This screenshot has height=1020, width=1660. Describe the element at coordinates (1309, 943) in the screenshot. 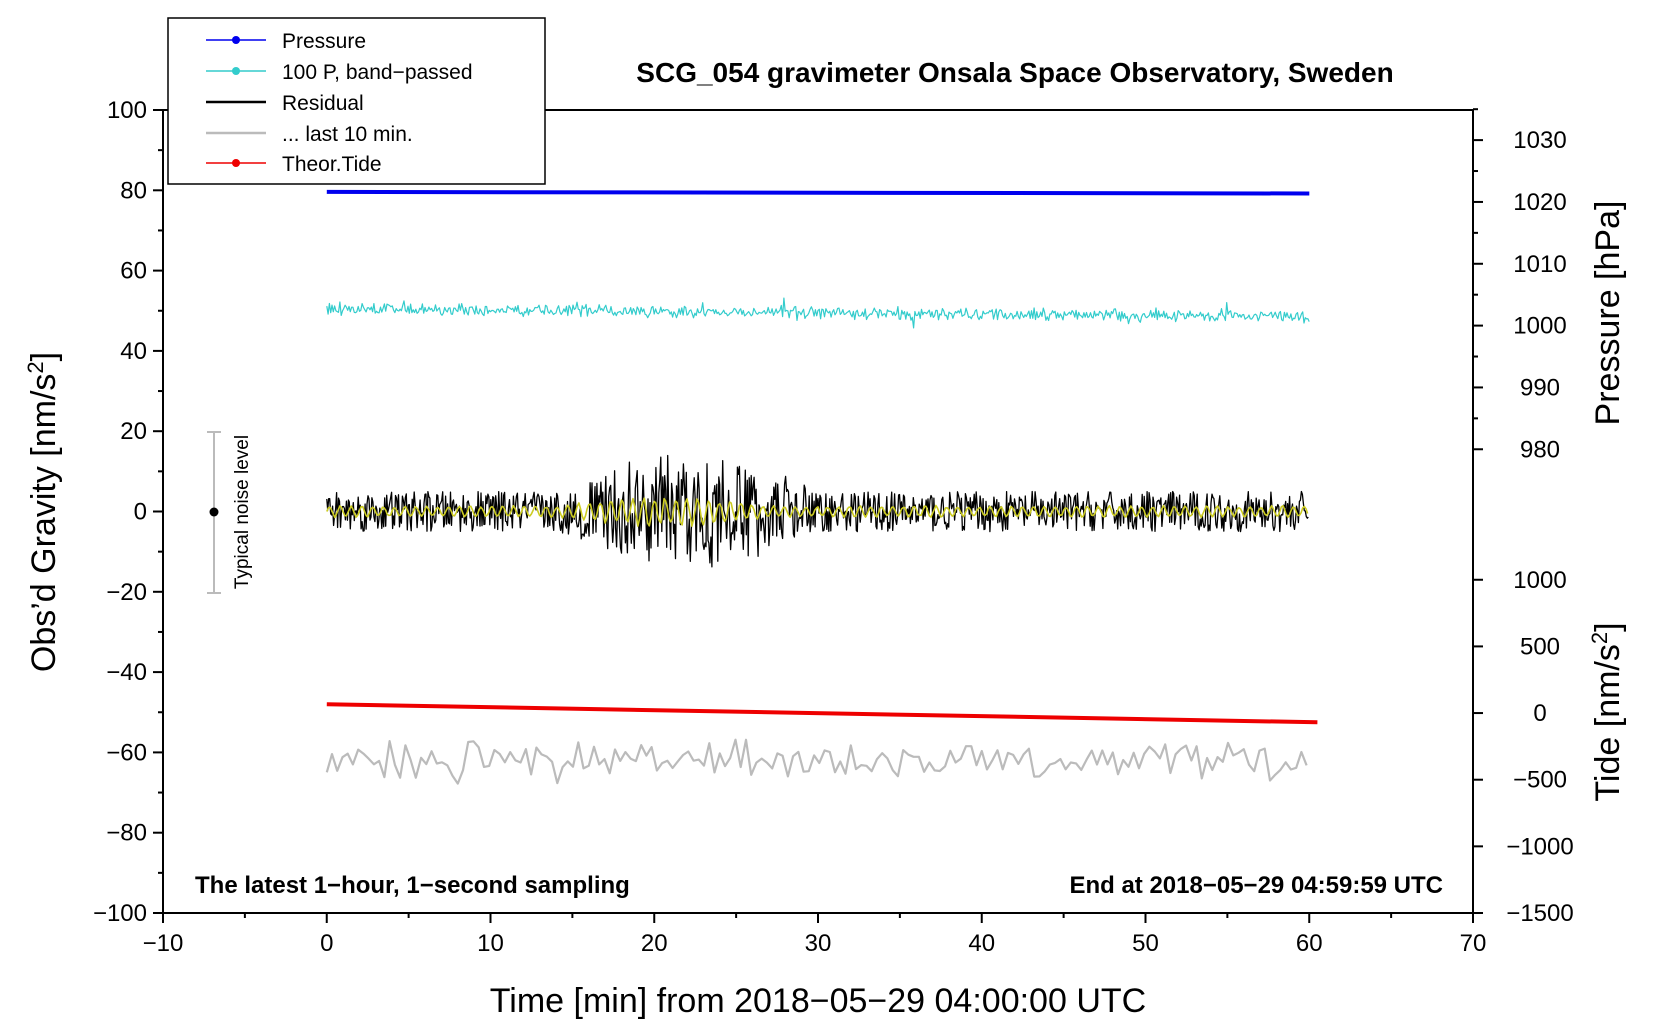

I see `x-tick-label: 60` at that location.